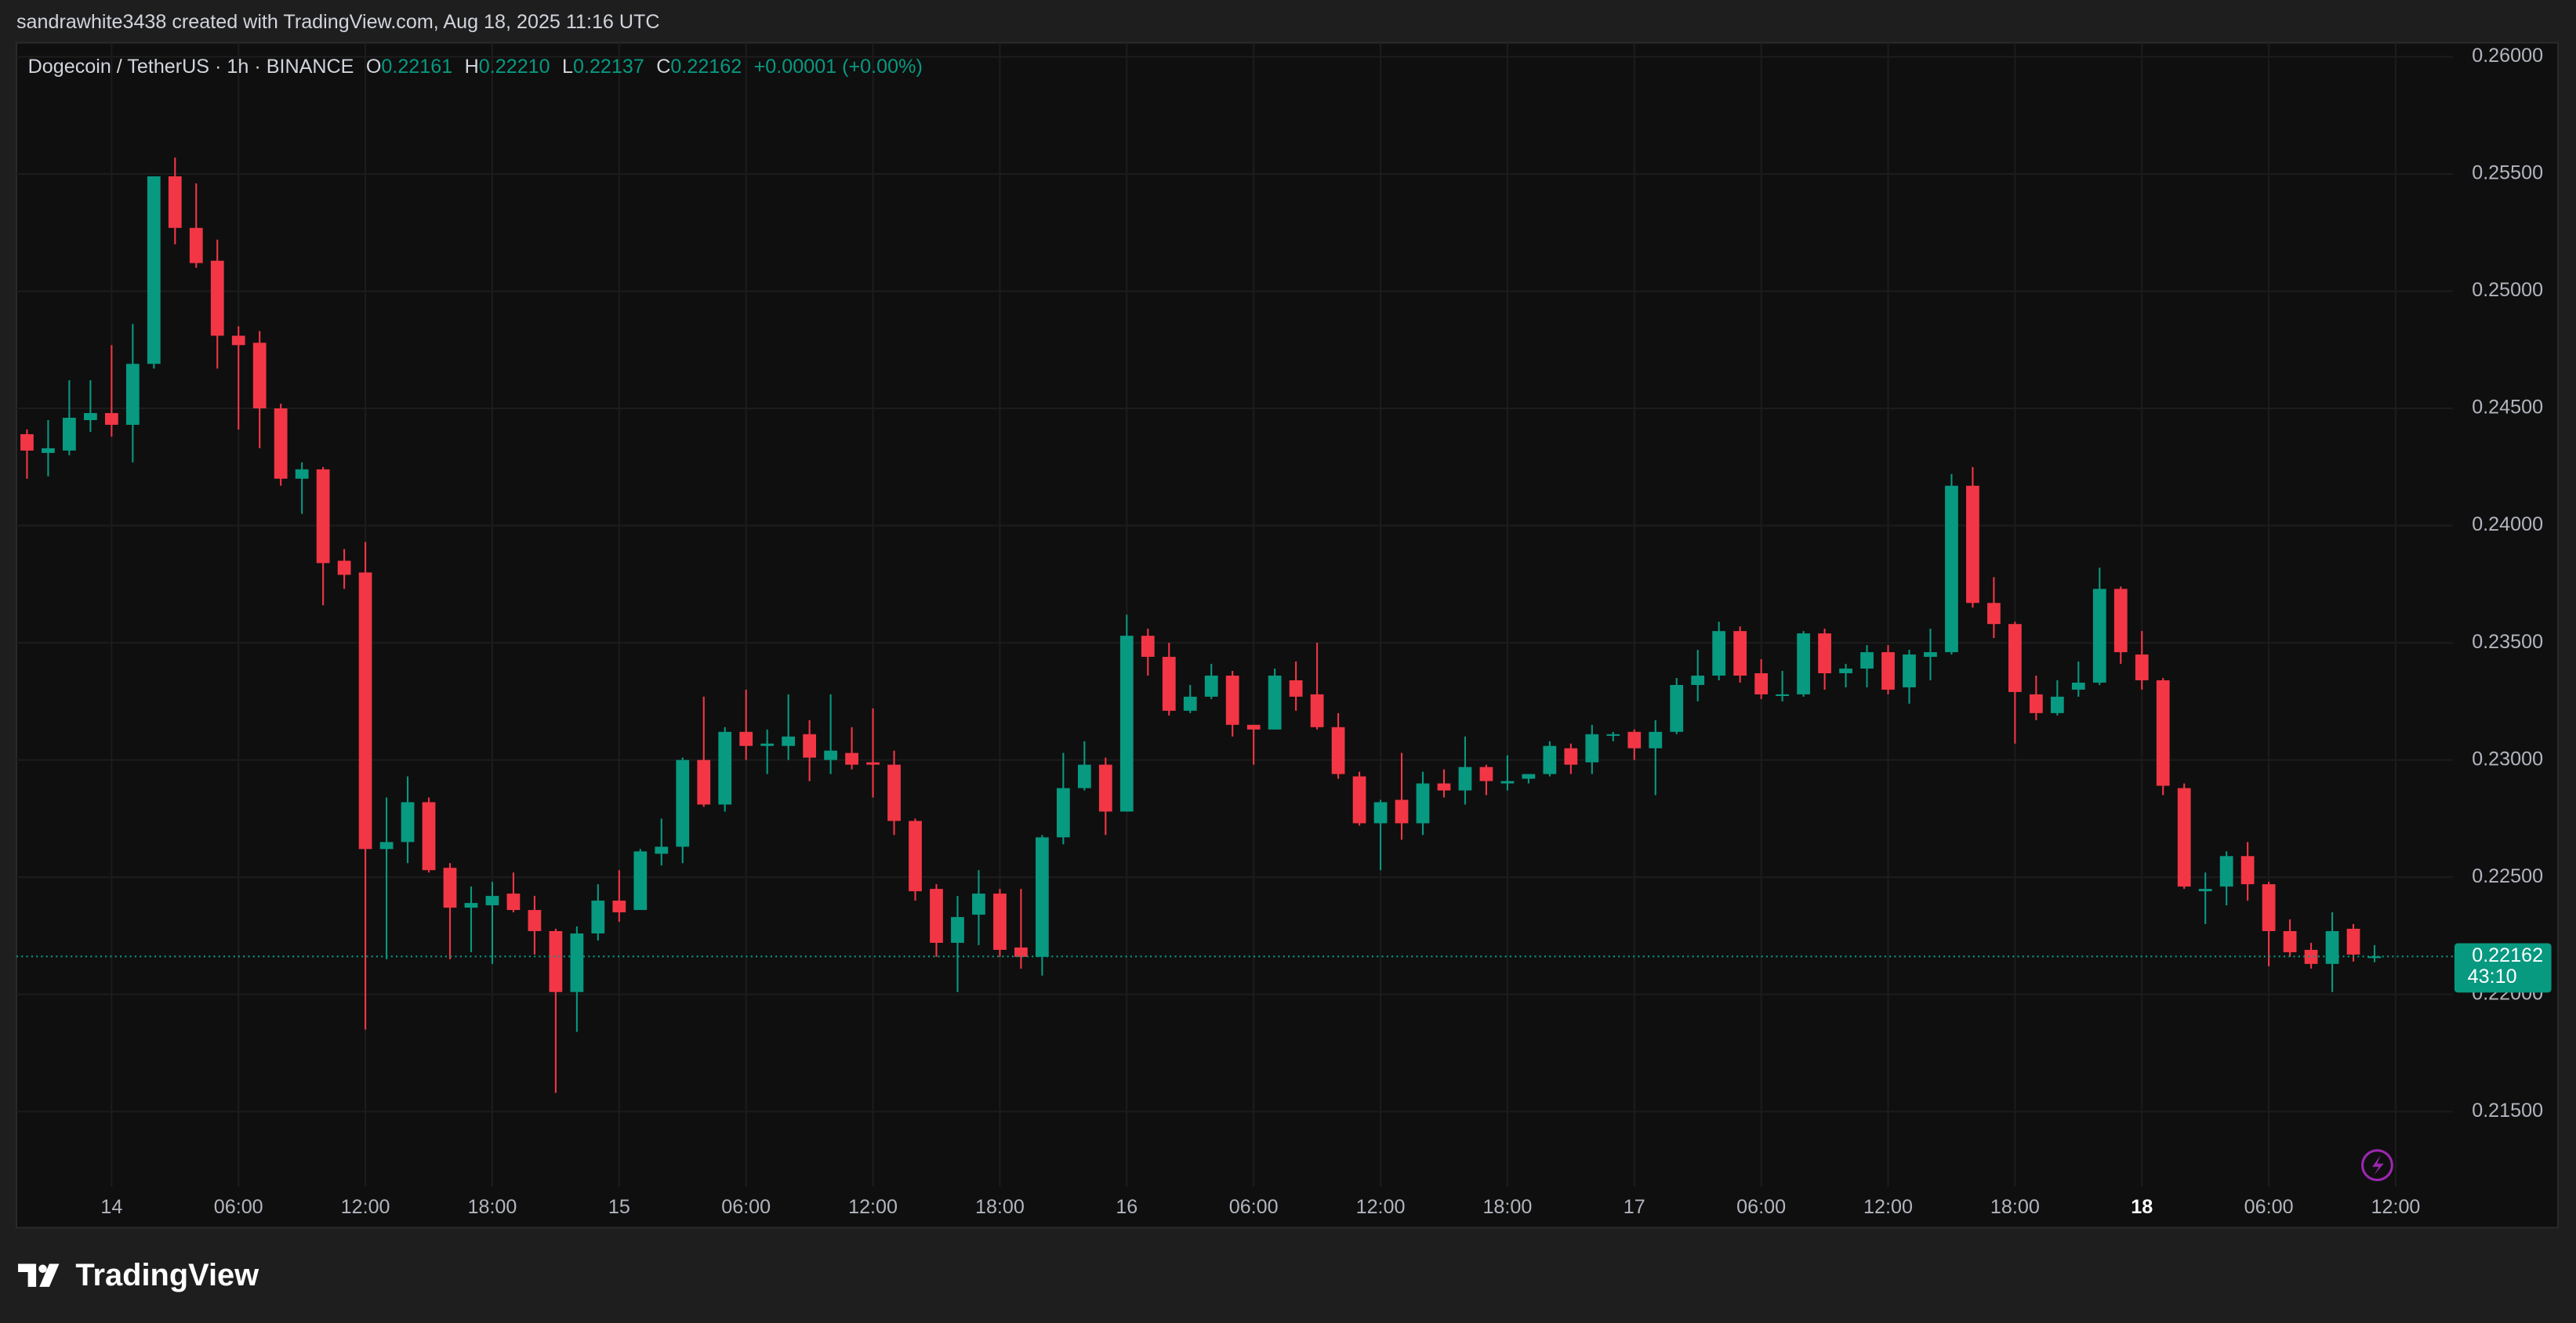 The height and width of the screenshot is (1323, 2576). I want to click on last-price-label: 0.22162, so click(2508, 955).